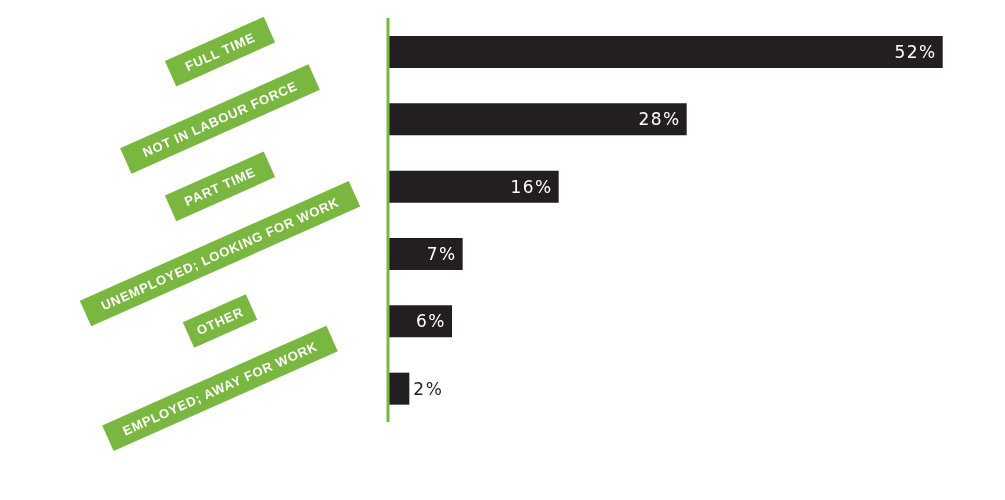 This screenshot has height=500, width=1005. Describe the element at coordinates (915, 52) in the screenshot. I see `data-label: 52%` at that location.